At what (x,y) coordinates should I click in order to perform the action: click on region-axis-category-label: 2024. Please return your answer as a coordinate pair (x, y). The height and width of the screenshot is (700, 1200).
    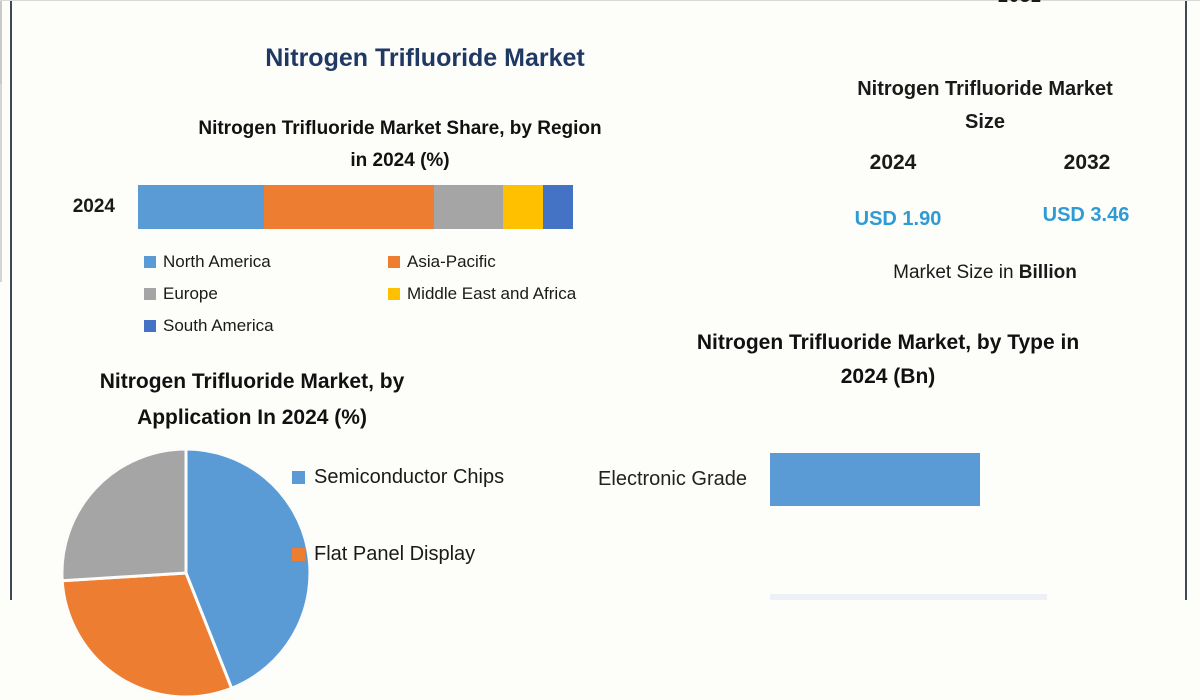
    Looking at the image, I should click on (93, 206).